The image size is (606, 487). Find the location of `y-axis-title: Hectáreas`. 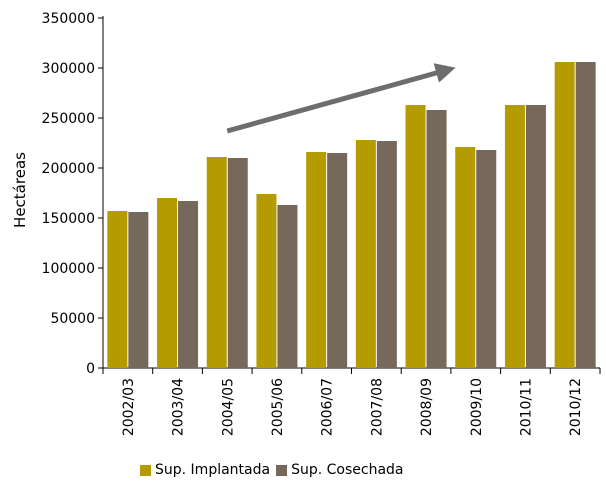

y-axis-title: Hectáreas is located at coordinates (20, 190).